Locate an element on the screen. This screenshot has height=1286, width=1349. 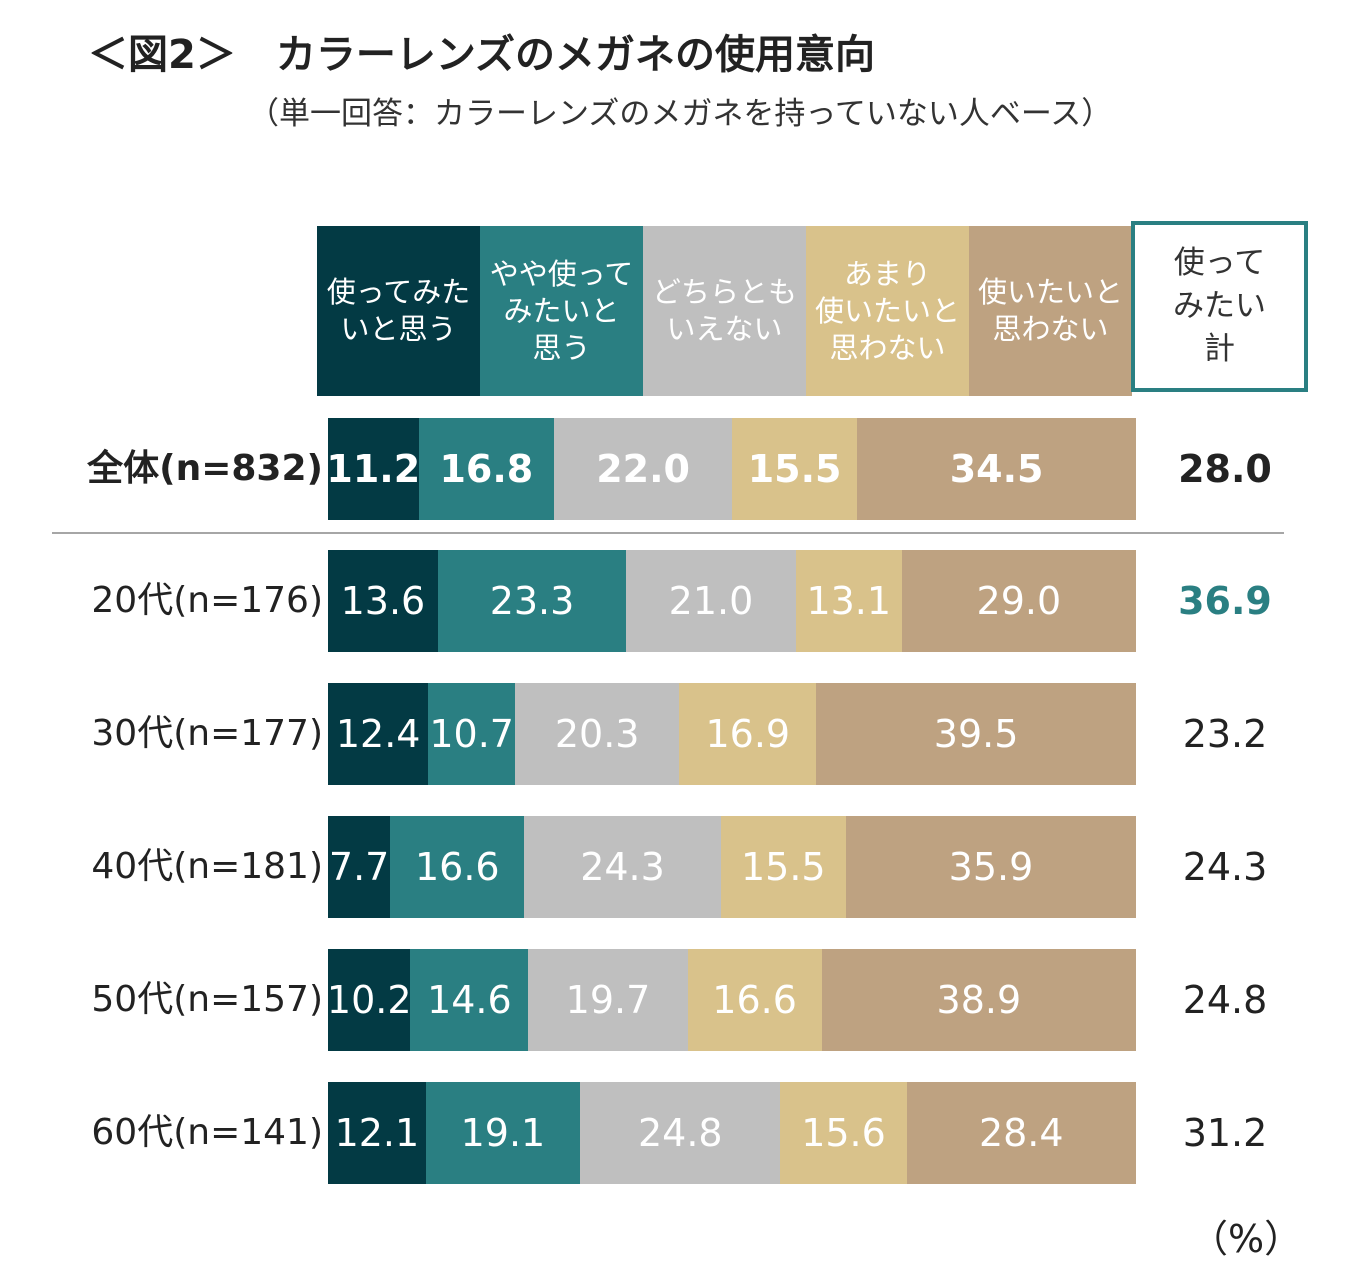
bar-value-label: 19.7 is located at coordinates (608, 1000).